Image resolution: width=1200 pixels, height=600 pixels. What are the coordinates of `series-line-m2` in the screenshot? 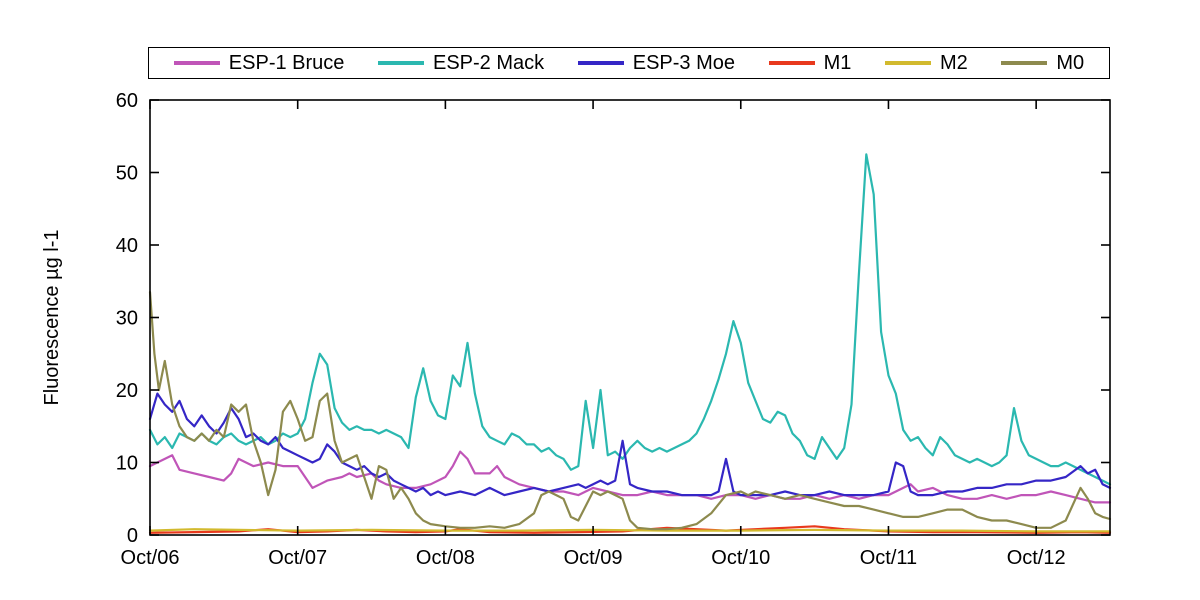 It's located at (630, 530).